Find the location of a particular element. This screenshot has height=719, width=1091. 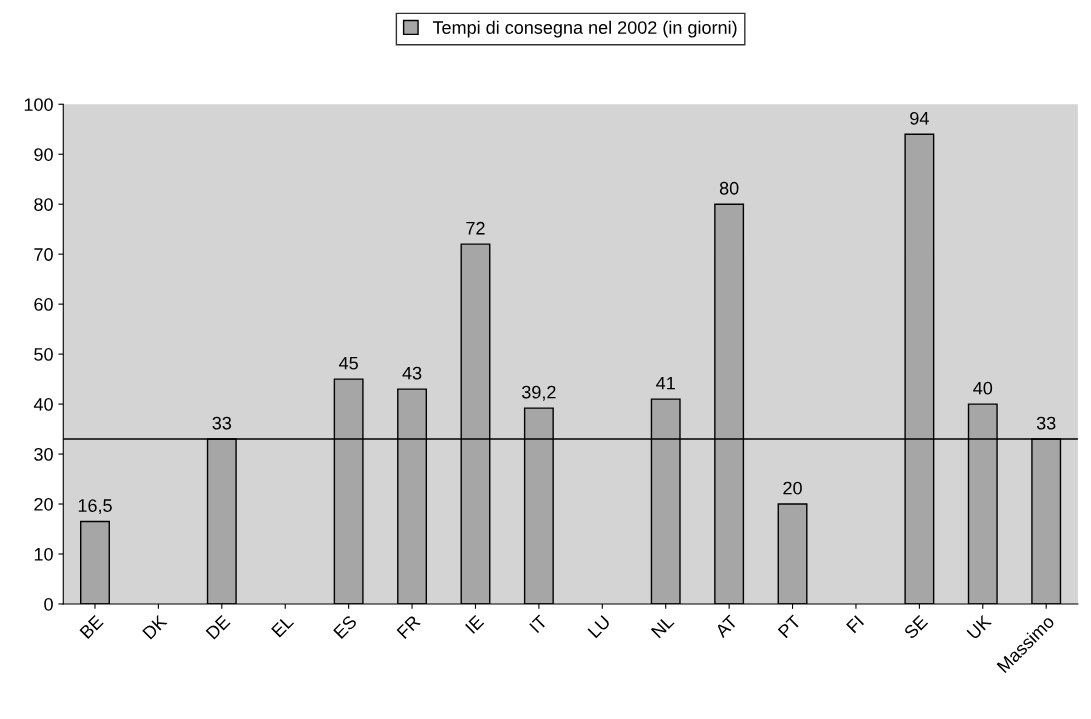

y-tick-label: 0 is located at coordinates (48, 604).